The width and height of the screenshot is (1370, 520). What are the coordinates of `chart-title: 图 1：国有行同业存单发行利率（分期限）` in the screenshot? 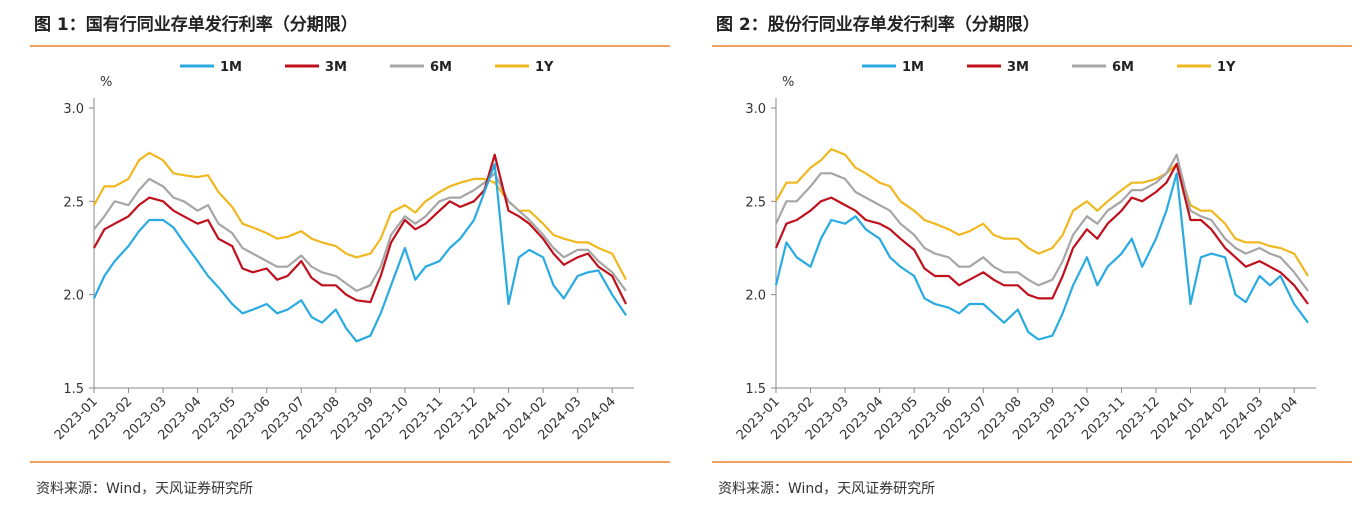 It's located at (196, 25).